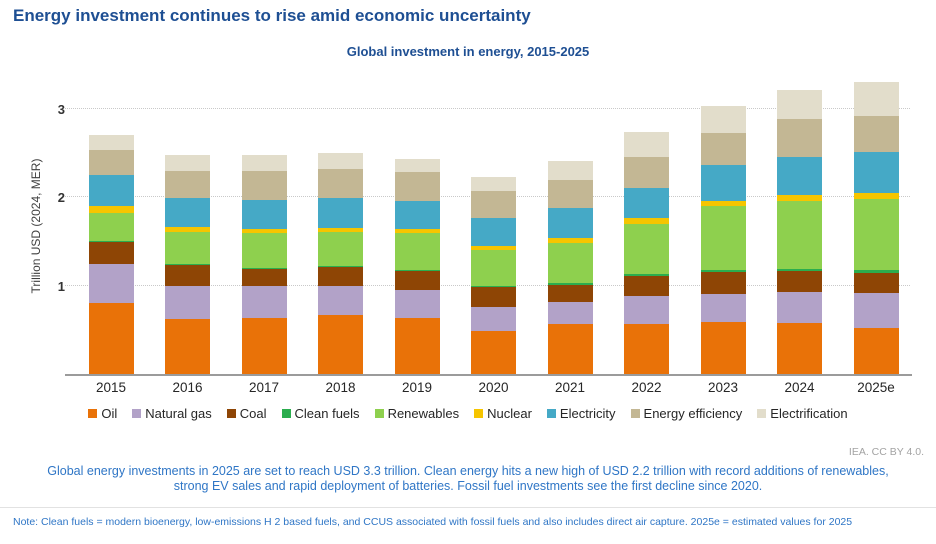 The height and width of the screenshot is (544, 936). Describe the element at coordinates (509, 413) in the screenshot. I see `legend-label: Nuclear` at that location.